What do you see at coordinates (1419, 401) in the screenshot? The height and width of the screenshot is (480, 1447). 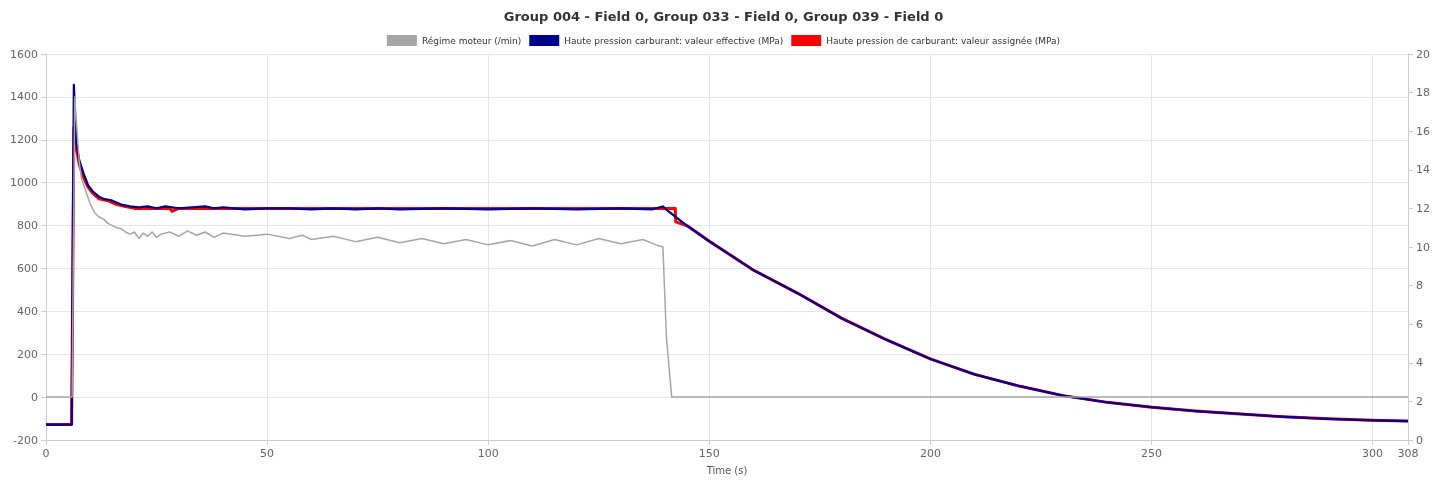 I see `y2-tick-label: 2` at bounding box center [1419, 401].